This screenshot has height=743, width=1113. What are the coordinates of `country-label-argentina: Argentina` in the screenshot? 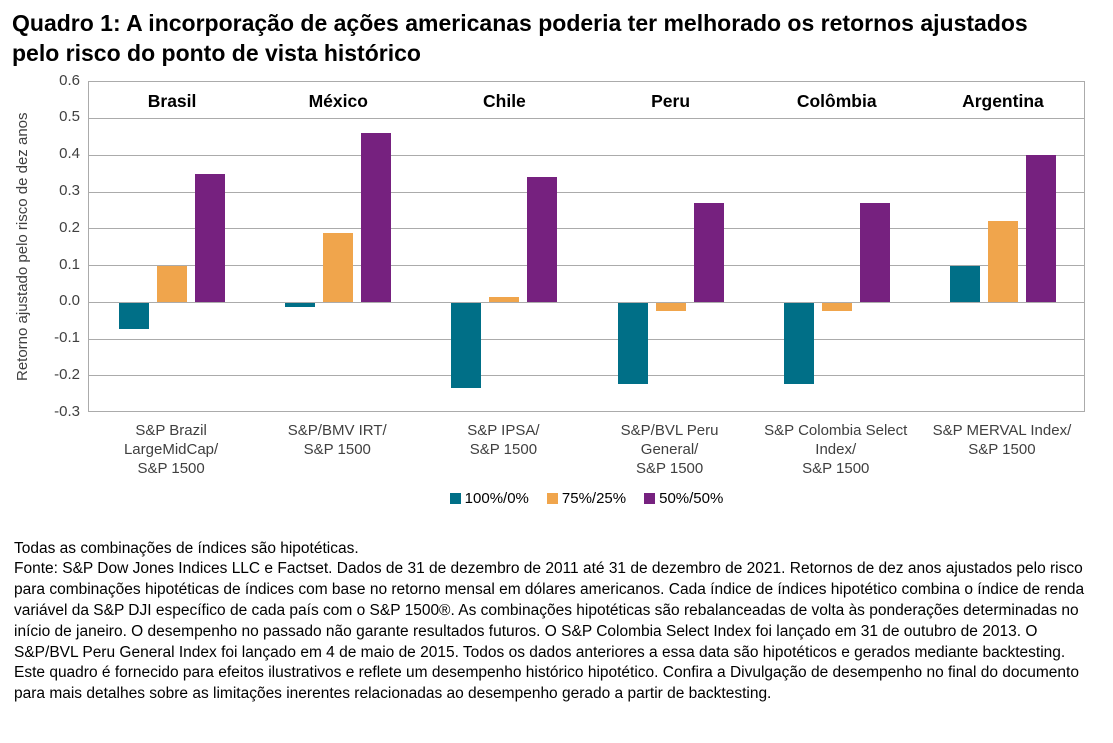 It's located at (1003, 100).